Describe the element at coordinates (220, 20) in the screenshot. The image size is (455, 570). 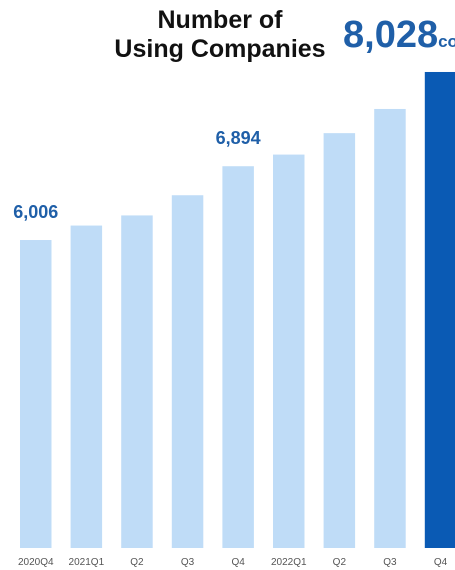
I see `chart-title-line-1: Number of` at that location.